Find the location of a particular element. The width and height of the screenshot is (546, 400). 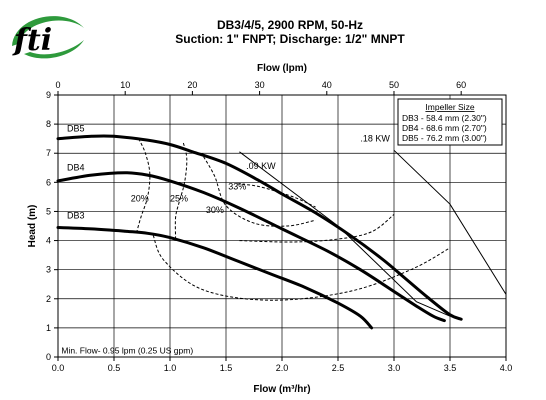

power-line is located at coordinates (450, 222).